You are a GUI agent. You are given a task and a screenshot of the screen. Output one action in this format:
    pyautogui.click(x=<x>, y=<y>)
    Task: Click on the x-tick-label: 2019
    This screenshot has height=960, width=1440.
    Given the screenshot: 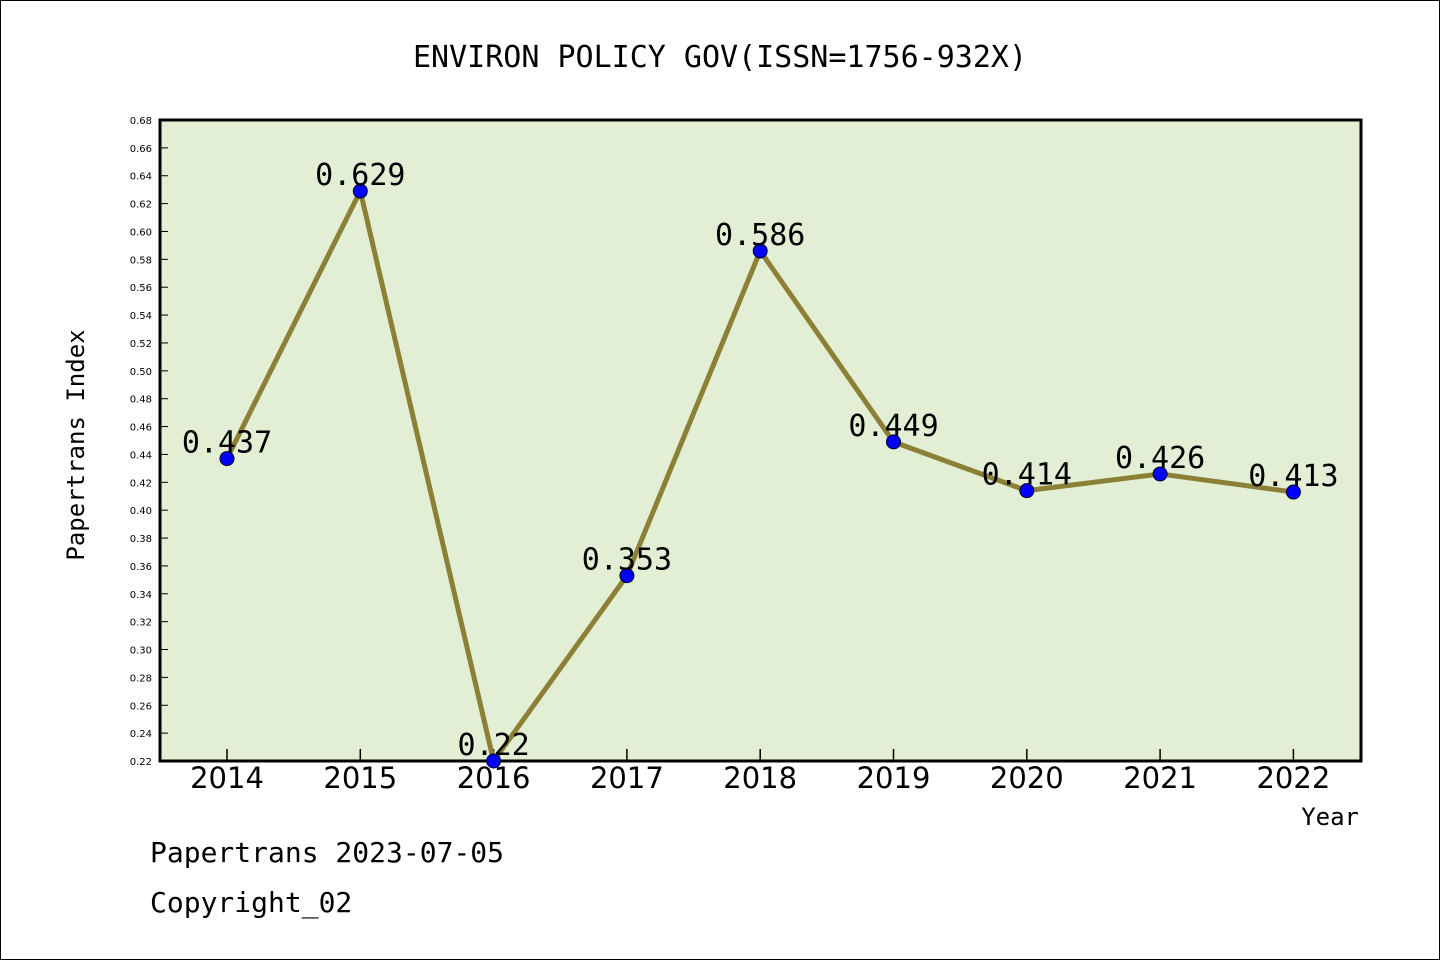 What is the action you would take?
    pyautogui.click(x=894, y=778)
    